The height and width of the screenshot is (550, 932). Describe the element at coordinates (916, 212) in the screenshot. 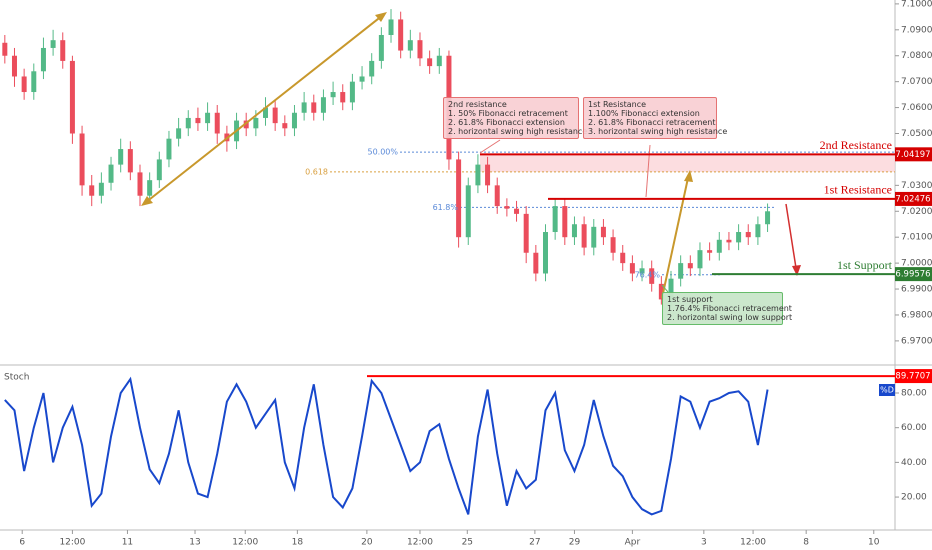

I see `y-tick-label: 7.02000` at that location.